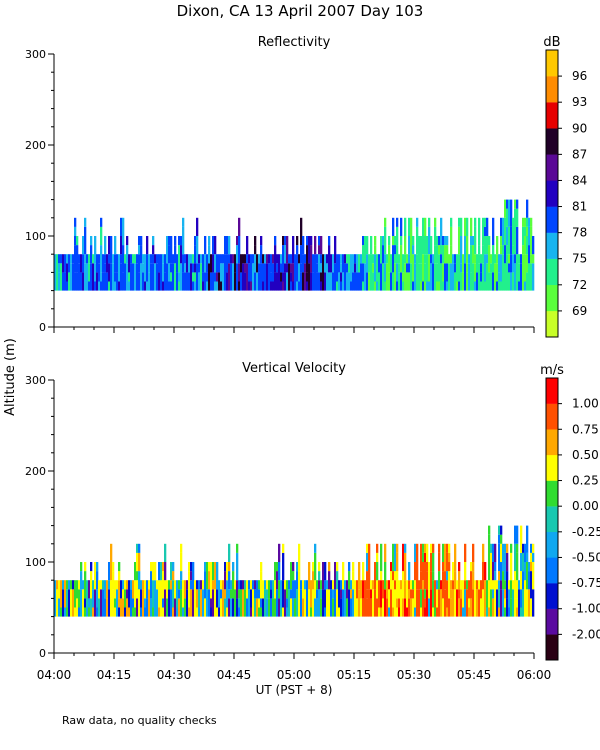  What do you see at coordinates (10, 377) in the screenshot?
I see `y-axis-label: Altitude (m)` at bounding box center [10, 377].